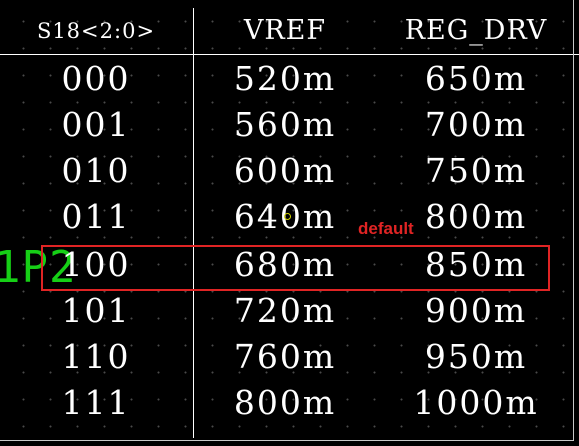 The height and width of the screenshot is (446, 579). Describe the element at coordinates (285, 402) in the screenshot. I see `vref-cell: 800m` at that location.